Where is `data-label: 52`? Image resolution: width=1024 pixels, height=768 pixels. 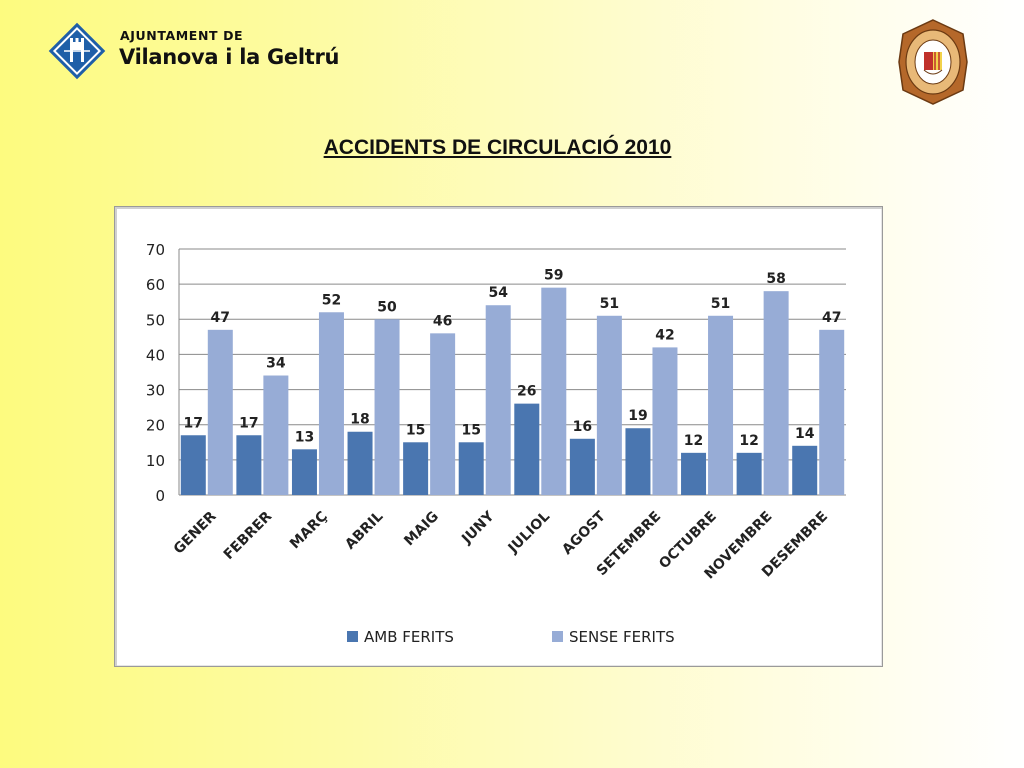
data-label: 52 is located at coordinates (331, 300).